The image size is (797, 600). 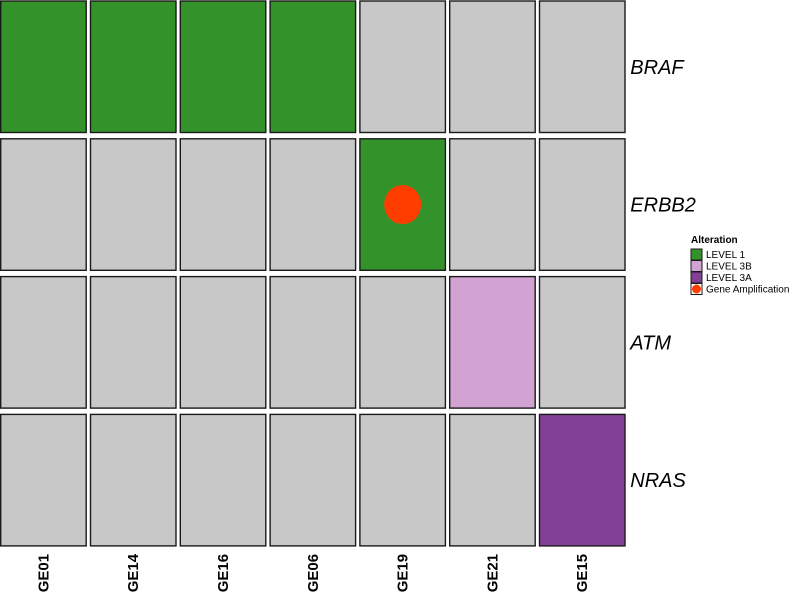 I want to click on sample-label-ge06: GE06, so click(x=313, y=573).